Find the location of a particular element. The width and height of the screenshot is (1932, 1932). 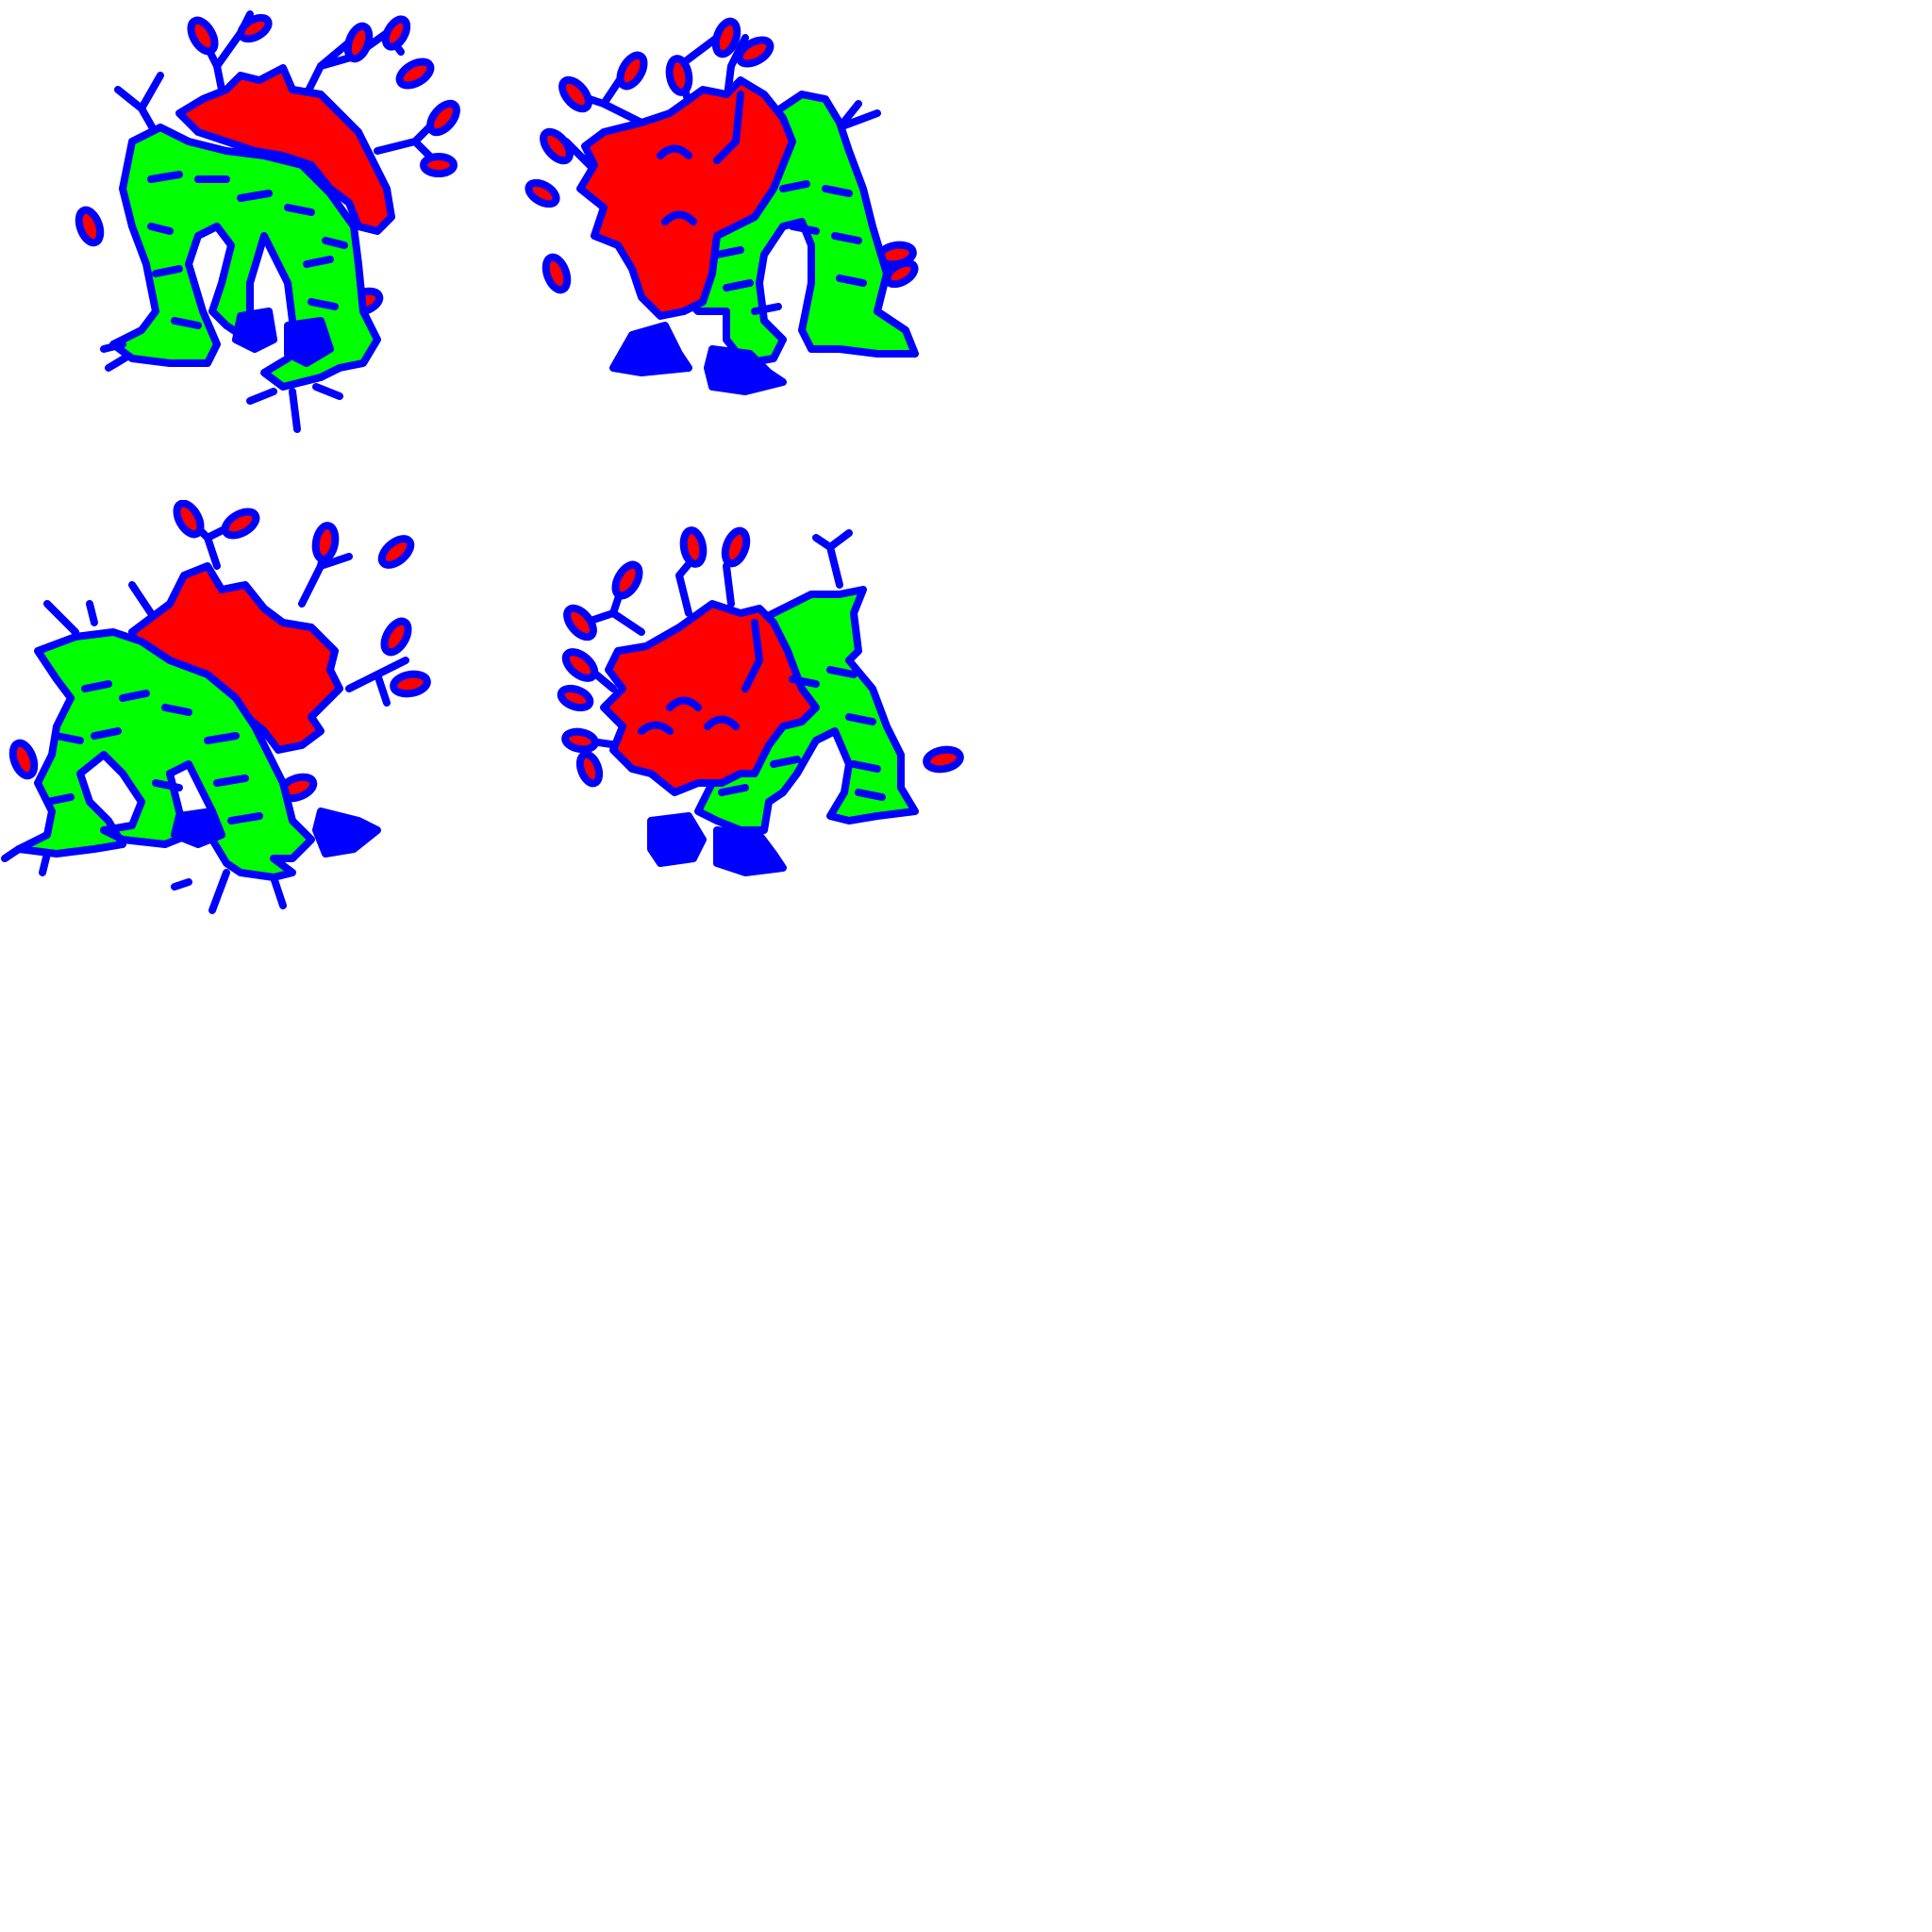

mane is located at coordinates (710, 698).